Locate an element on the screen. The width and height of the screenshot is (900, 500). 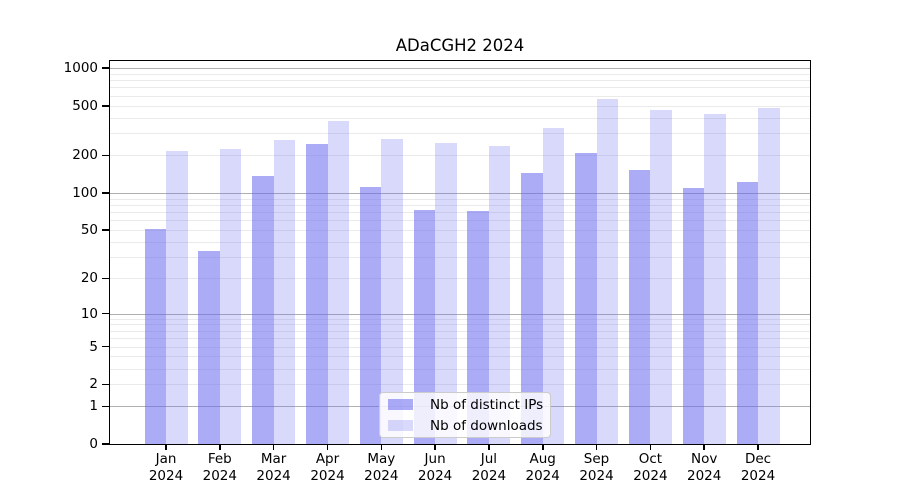
bar-downloads-nov is located at coordinates (715, 278).